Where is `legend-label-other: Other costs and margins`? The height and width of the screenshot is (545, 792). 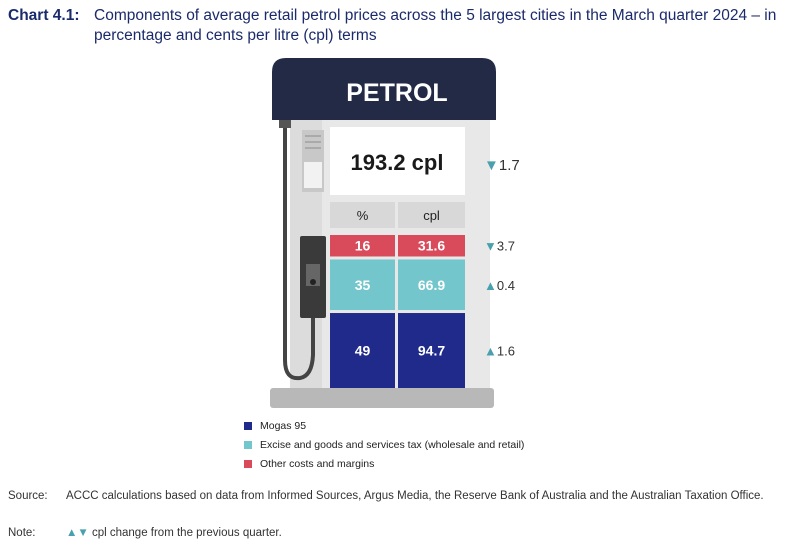 legend-label-other: Other costs and margins is located at coordinates (317, 463).